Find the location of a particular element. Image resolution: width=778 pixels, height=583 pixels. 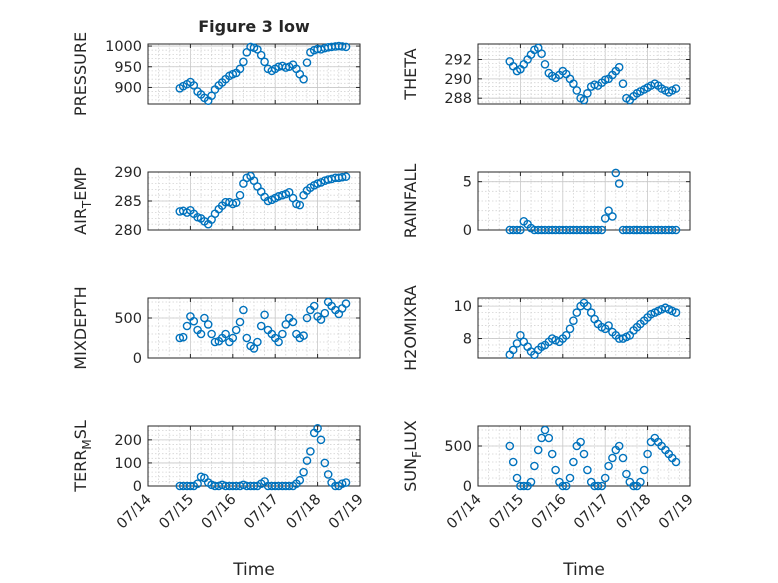

theta-y-tick-label: 288 is located at coordinates (458, 99).